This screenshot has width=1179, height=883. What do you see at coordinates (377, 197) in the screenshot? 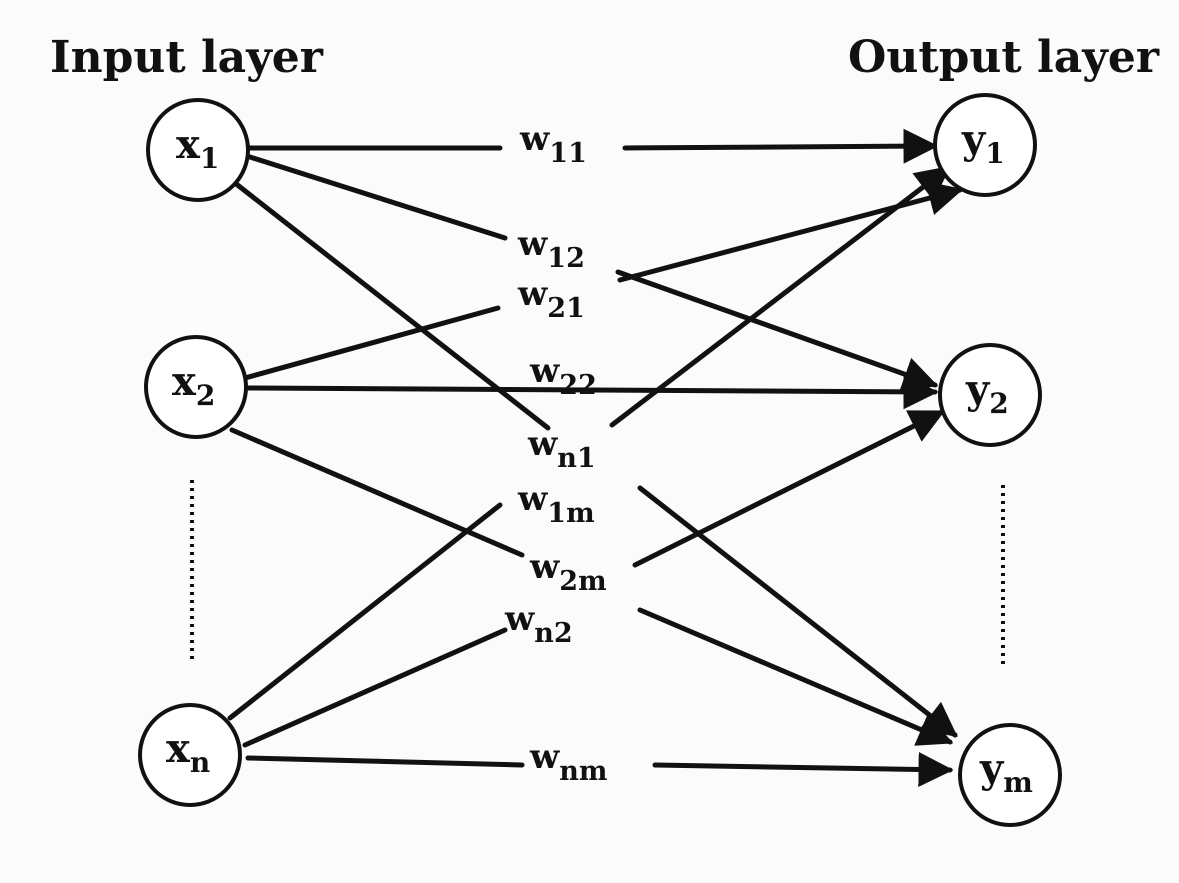
I see `edge-x1-y2-segment-a` at bounding box center [377, 197].